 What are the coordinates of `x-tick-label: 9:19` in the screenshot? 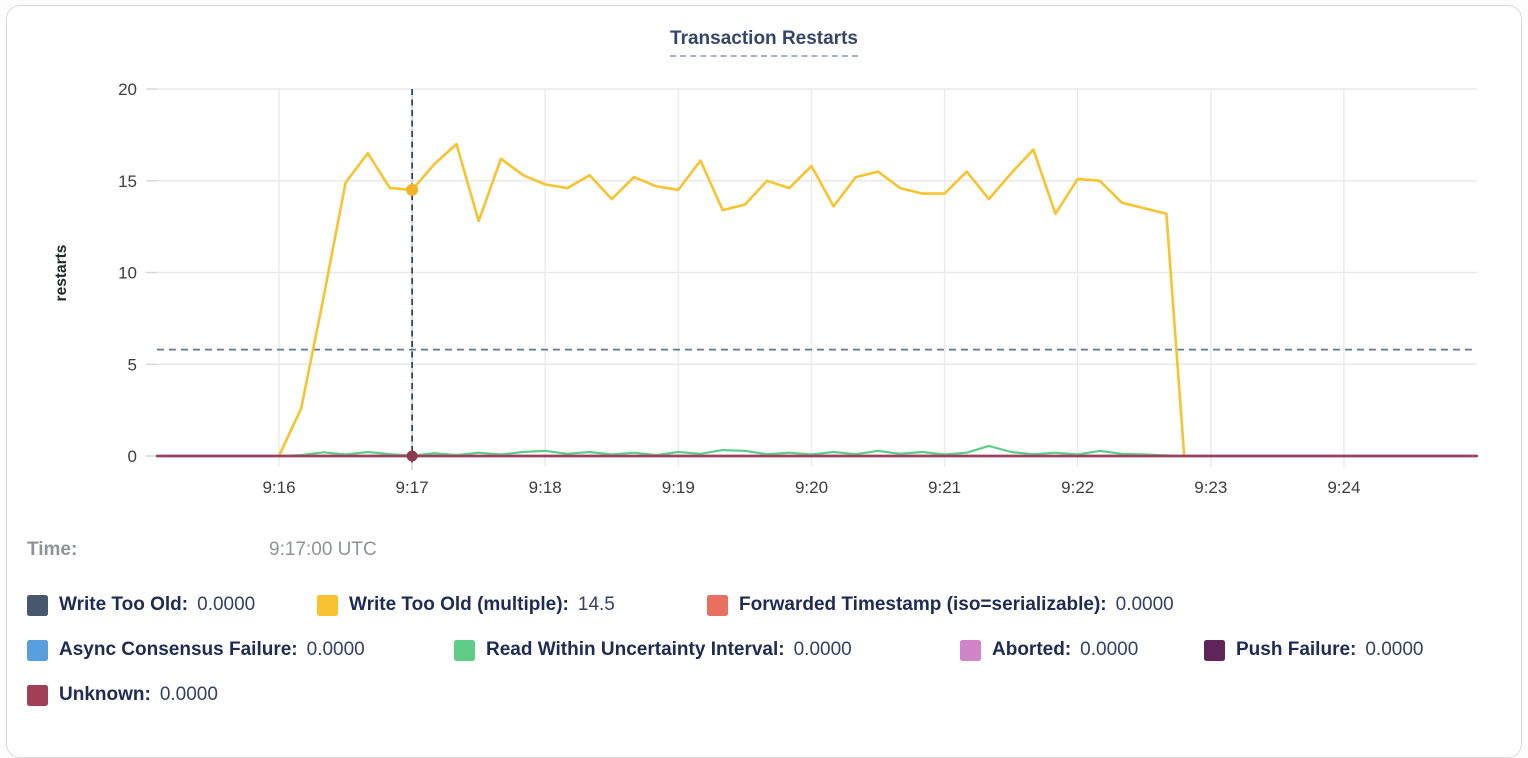 It's located at (678, 487).